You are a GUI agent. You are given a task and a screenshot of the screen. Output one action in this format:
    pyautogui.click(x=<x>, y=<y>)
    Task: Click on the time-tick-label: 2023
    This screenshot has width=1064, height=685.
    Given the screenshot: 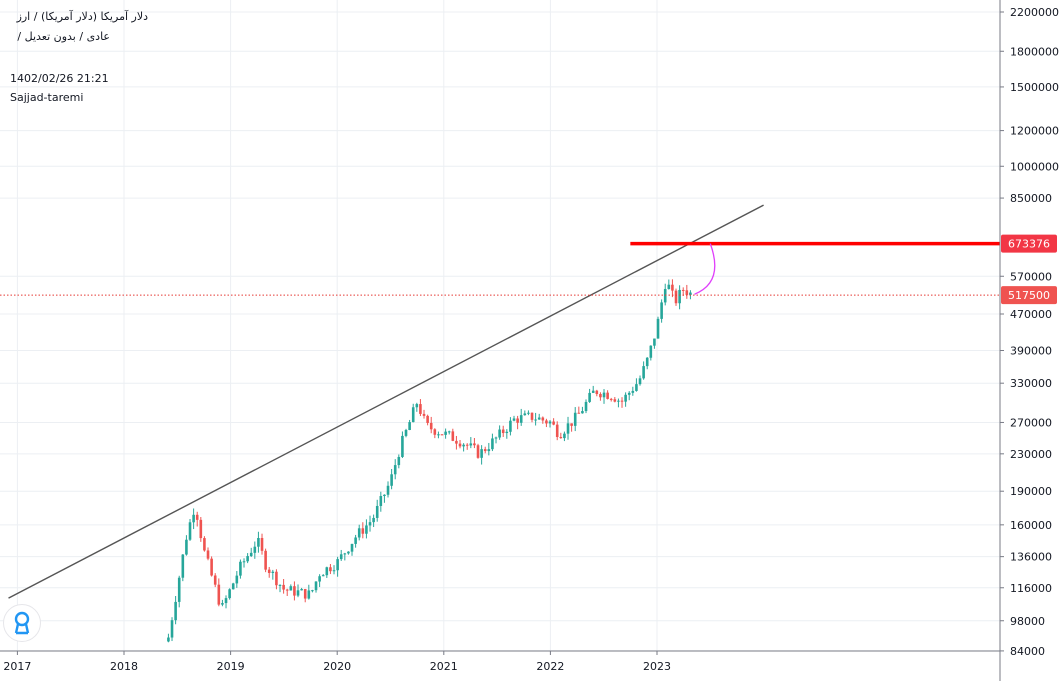 What is the action you would take?
    pyautogui.click(x=657, y=666)
    